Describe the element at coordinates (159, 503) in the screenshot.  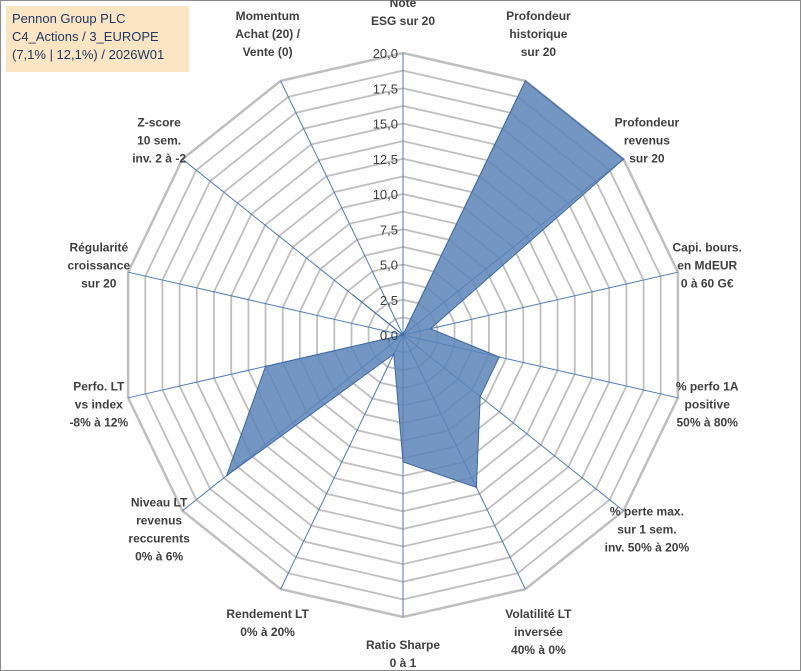
I see `category-label-line: Niveau LT` at that location.